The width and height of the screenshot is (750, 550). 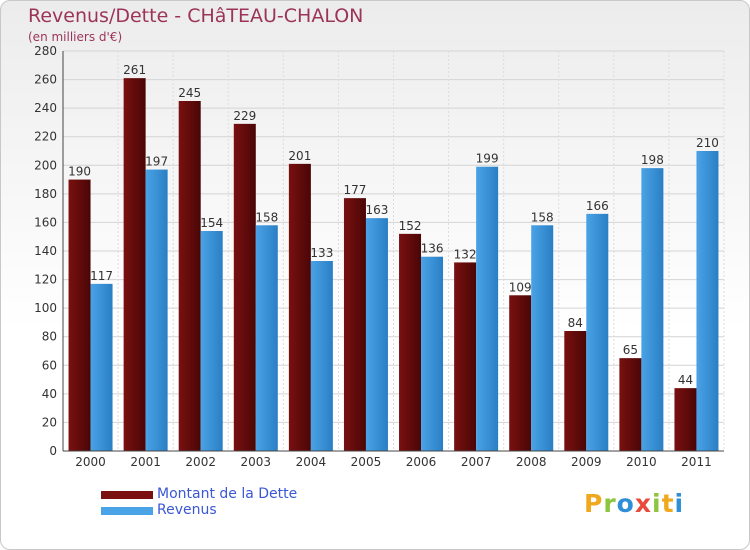 What do you see at coordinates (196, 16) in the screenshot?
I see `chart-title: Revenus/Dette - CHâTEAU-CHALON` at bounding box center [196, 16].